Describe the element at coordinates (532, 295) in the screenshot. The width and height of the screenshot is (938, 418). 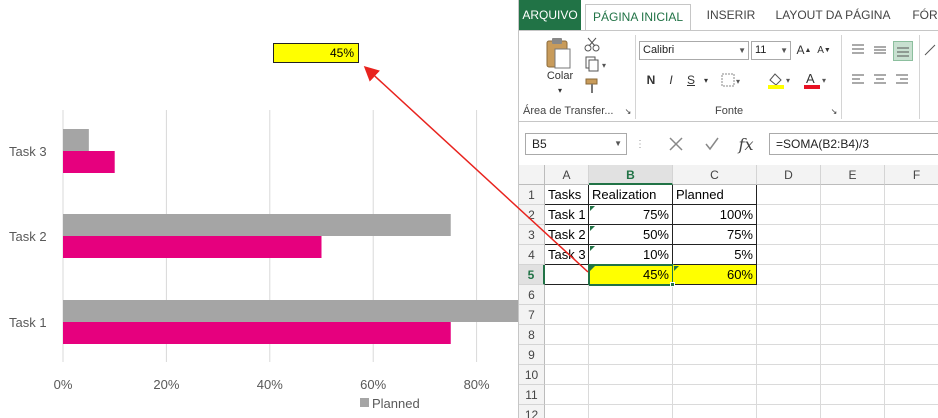
I see `row-header-6: 6` at that location.